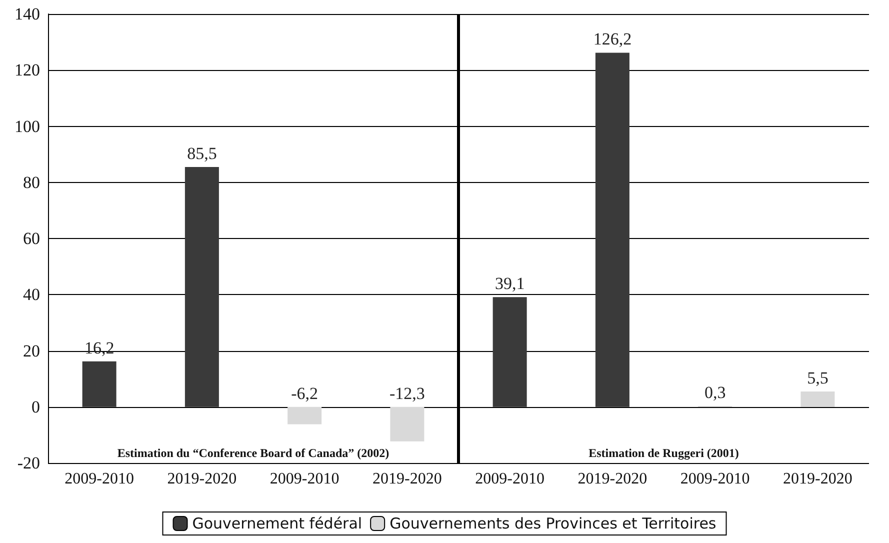 The image size is (889, 543). Describe the element at coordinates (27, 70) in the screenshot. I see `y-tick-label: 120` at that location.